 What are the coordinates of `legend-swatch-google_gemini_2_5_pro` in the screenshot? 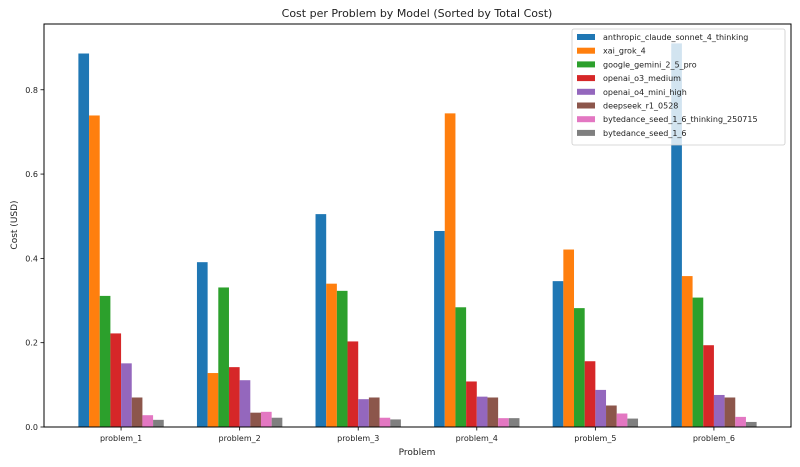 It's located at (586, 64).